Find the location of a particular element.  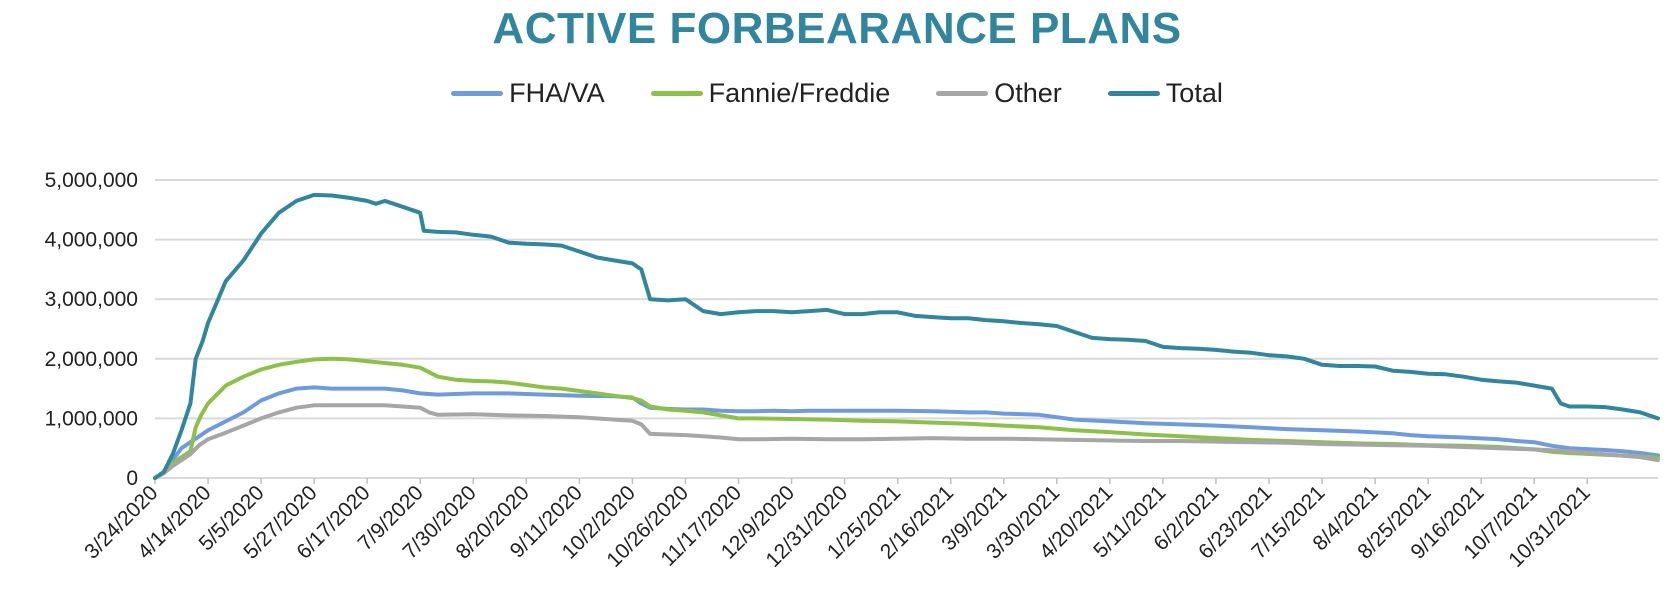

legend: FHA/VA Fannie/Freddie Other Total is located at coordinates (837, 93).